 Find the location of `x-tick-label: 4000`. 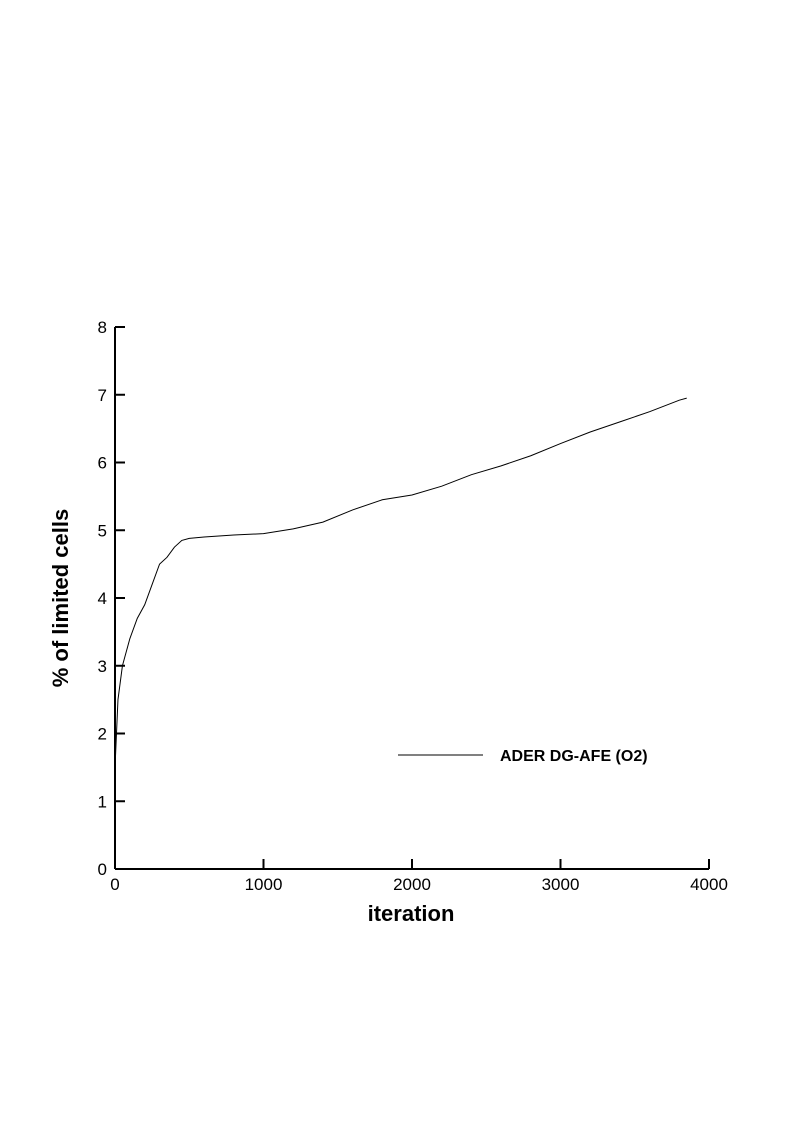

x-tick-label: 4000 is located at coordinates (709, 884).